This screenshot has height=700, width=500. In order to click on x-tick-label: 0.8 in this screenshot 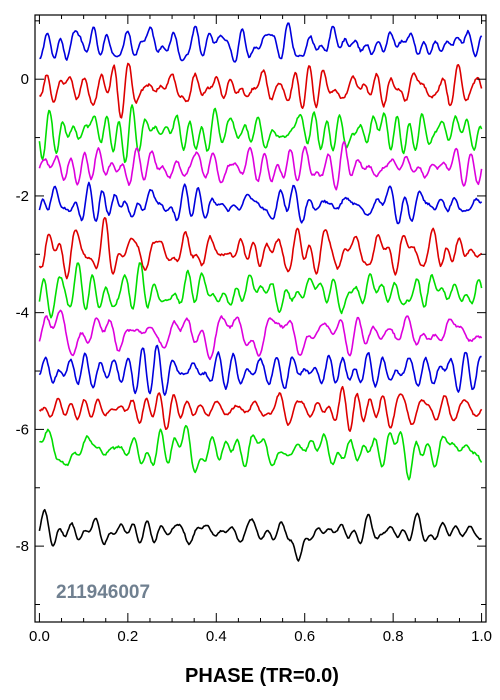, I will do `click(393, 636)`.